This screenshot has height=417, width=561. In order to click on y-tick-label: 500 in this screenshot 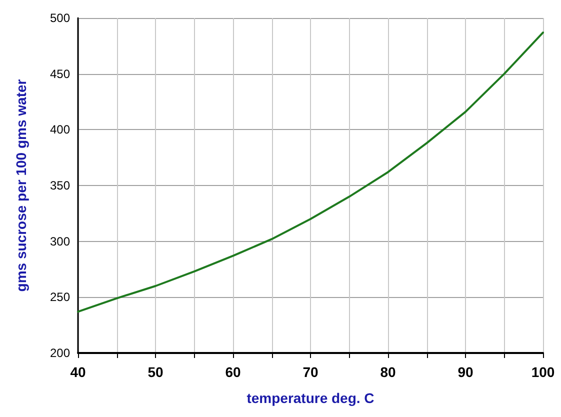, I will do `click(60, 18)`.